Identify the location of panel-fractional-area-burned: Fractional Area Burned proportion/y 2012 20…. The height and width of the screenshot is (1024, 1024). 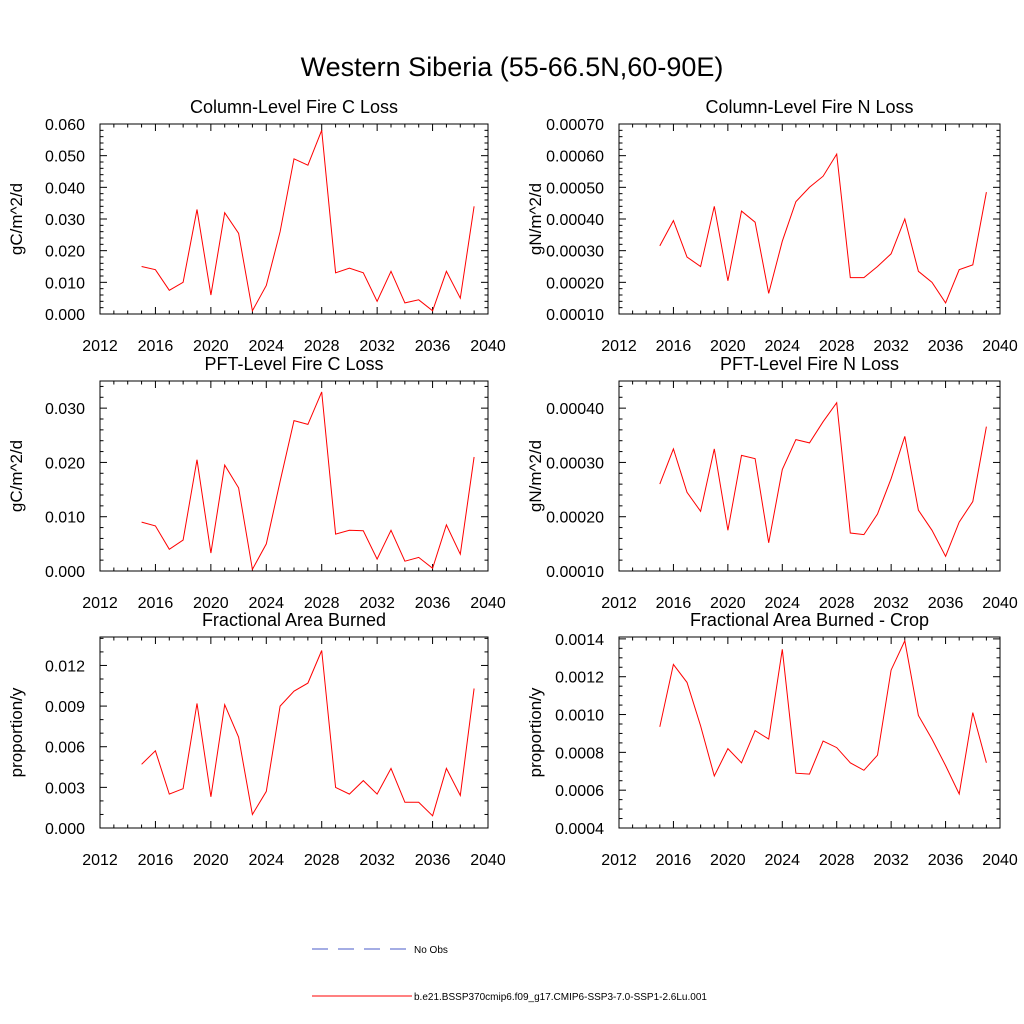
(256, 739).